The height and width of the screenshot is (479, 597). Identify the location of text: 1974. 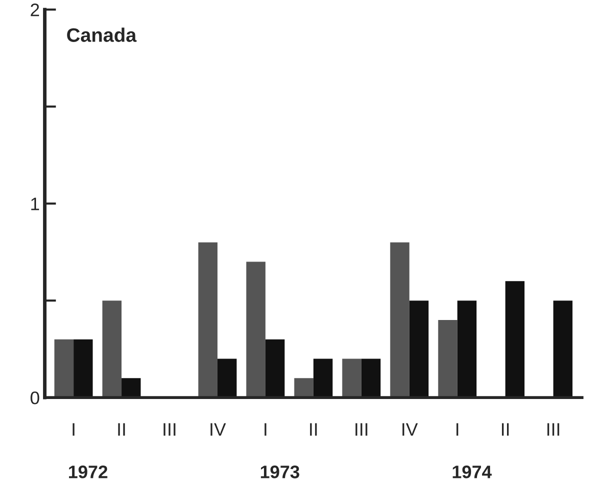
(472, 472).